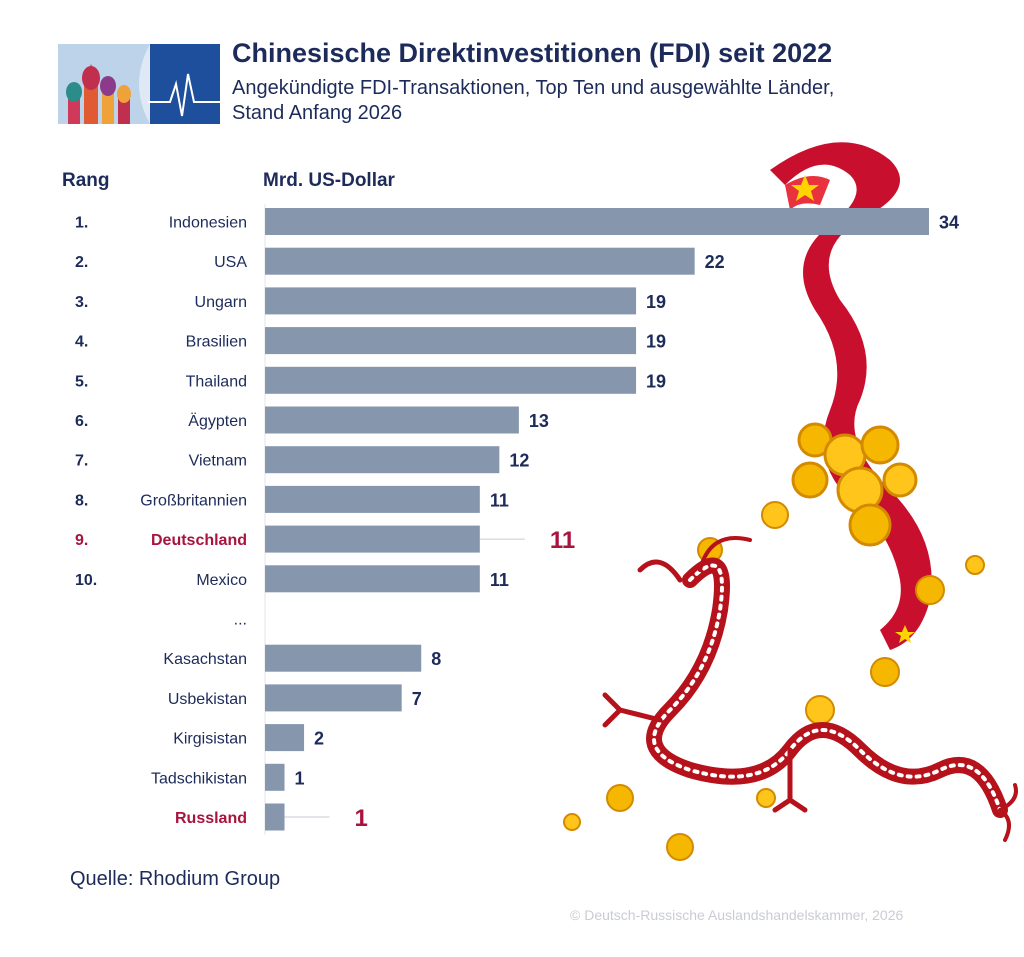  What do you see at coordinates (86, 180) in the screenshot?
I see `rank-column-header: Rang` at bounding box center [86, 180].